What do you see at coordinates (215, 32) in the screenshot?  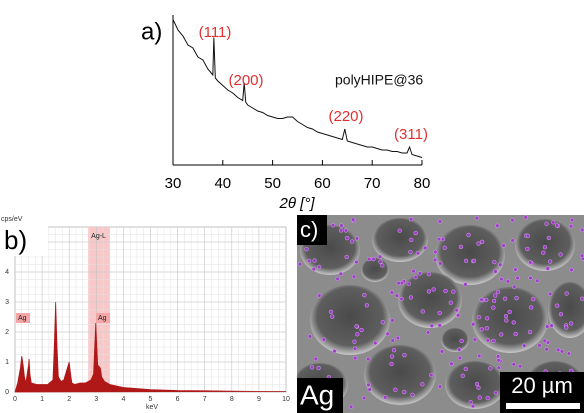 I see `peak-label: (111)` at bounding box center [215, 32].